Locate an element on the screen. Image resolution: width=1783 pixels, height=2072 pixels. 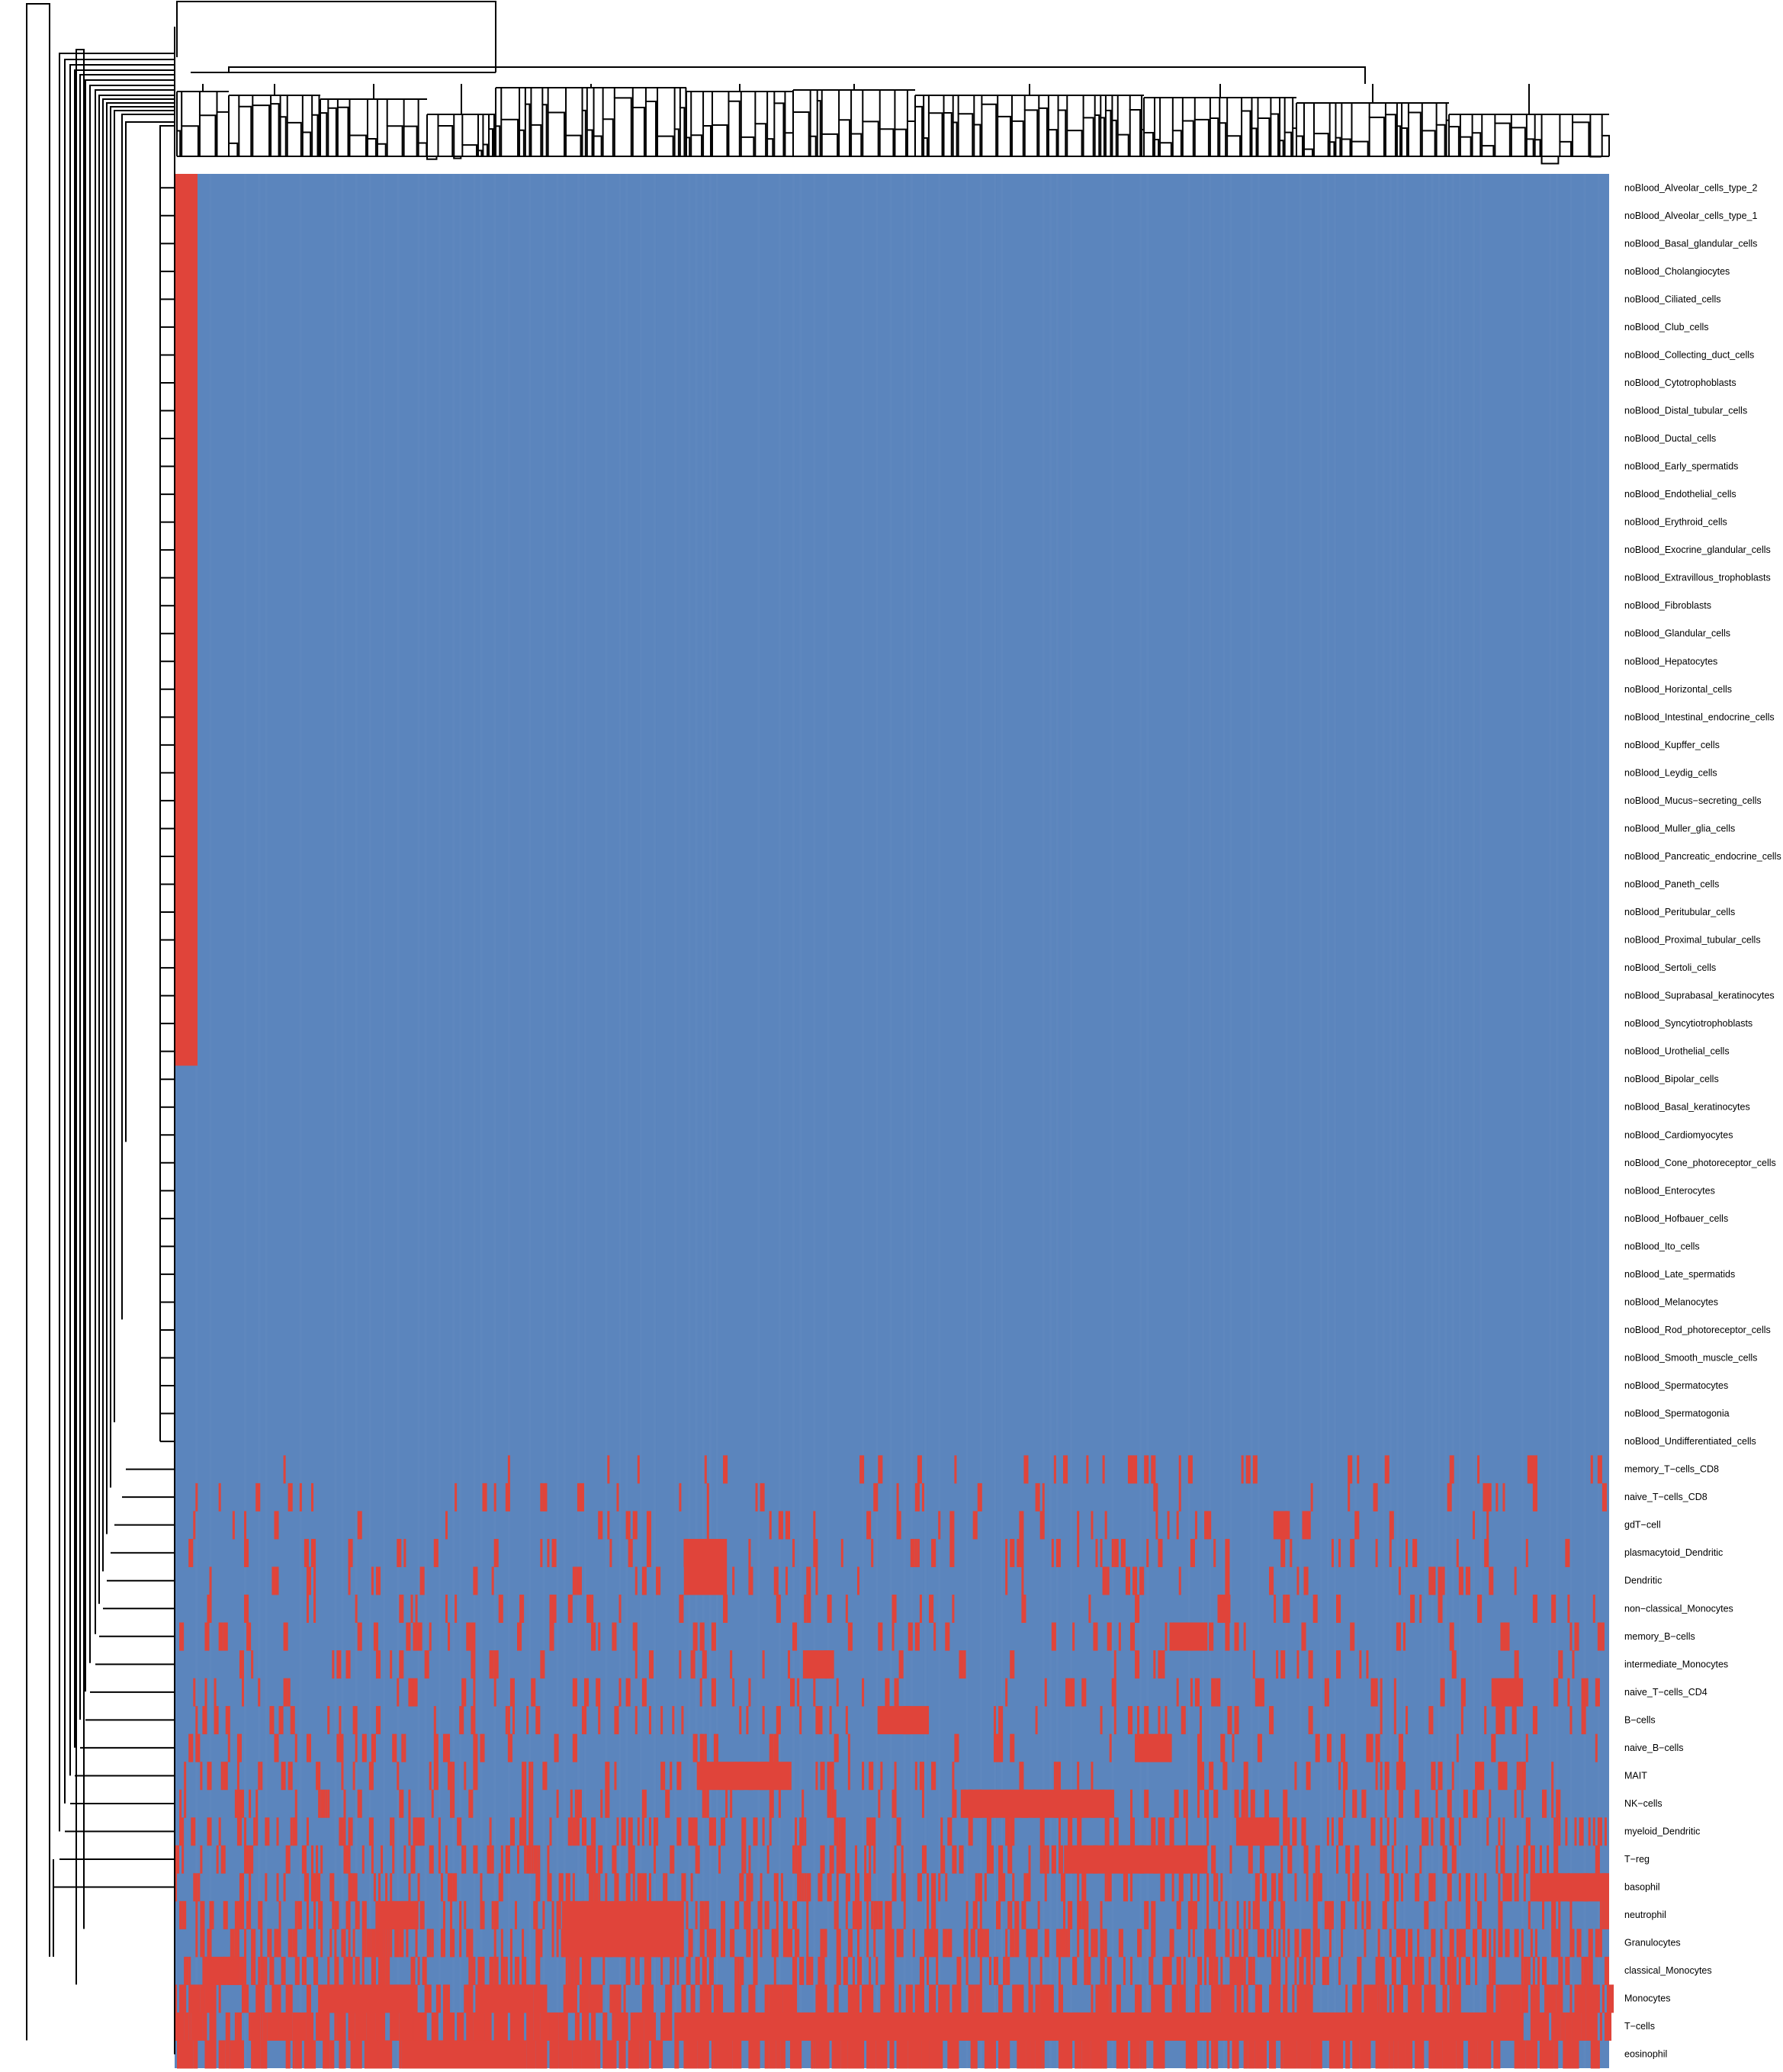
column-dendrogram-branch is located at coordinates (797, 75).